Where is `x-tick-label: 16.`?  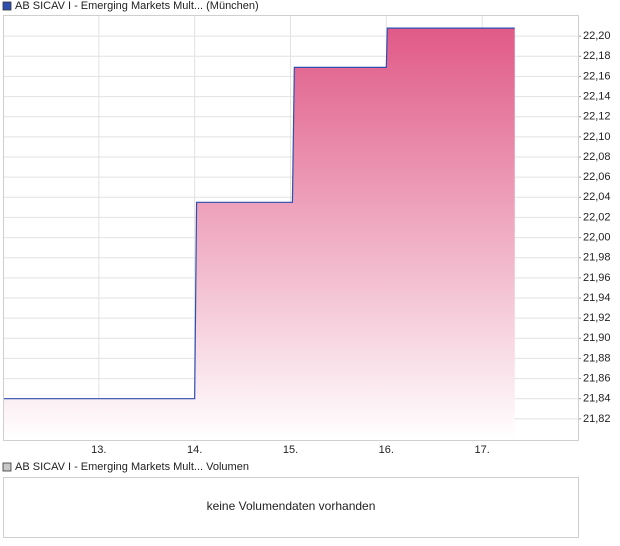
x-tick-label: 16. is located at coordinates (386, 450).